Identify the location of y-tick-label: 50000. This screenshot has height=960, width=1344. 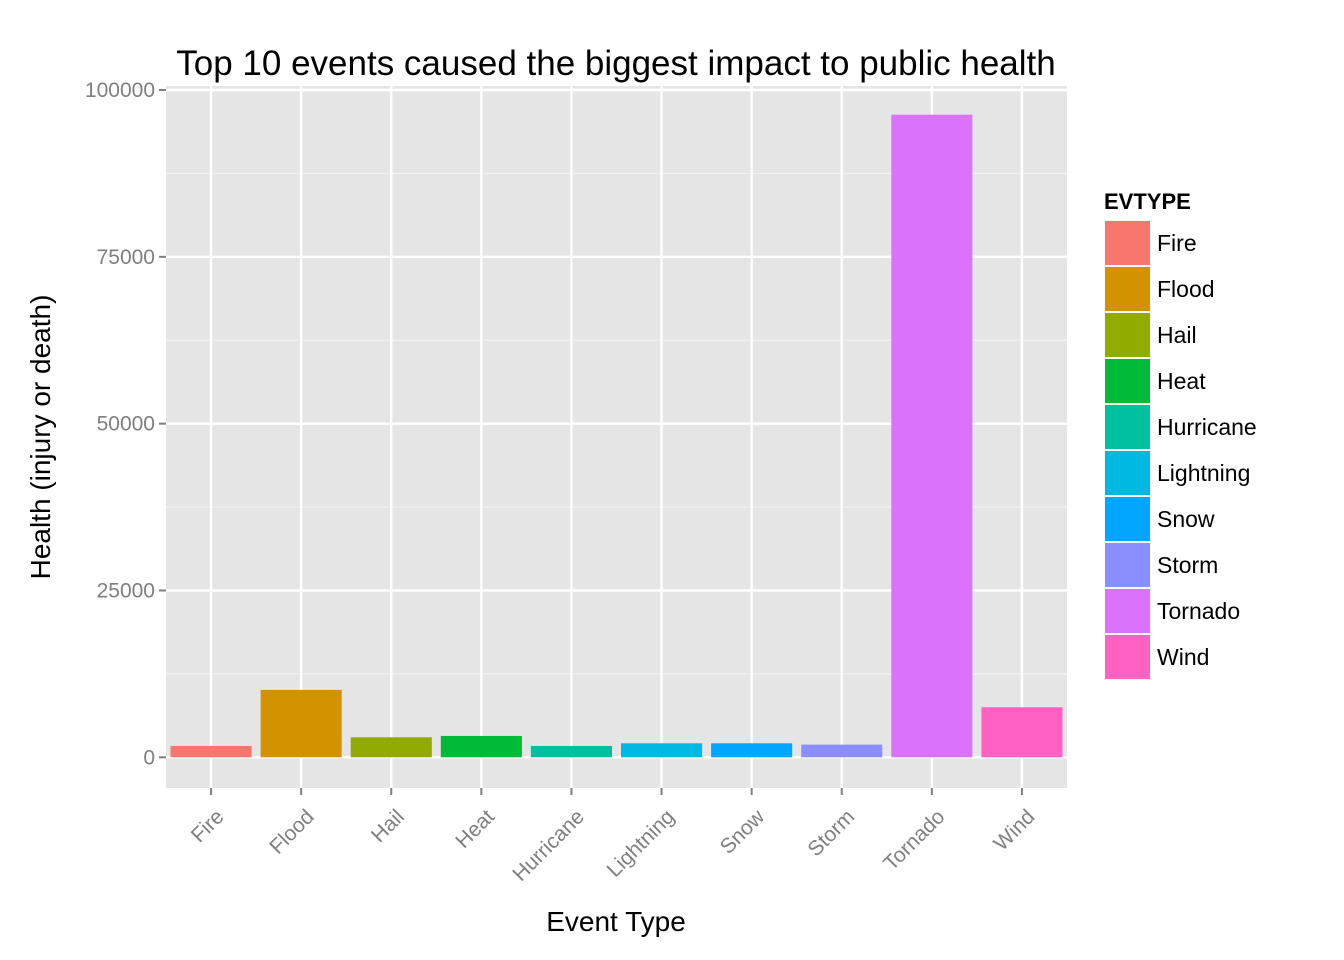
(126, 424).